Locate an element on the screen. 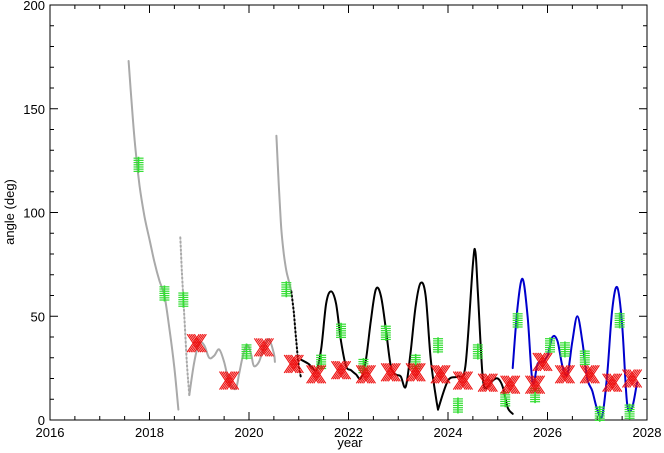 The height and width of the screenshot is (453, 664). x-tick-label: 2024 is located at coordinates (448, 432).